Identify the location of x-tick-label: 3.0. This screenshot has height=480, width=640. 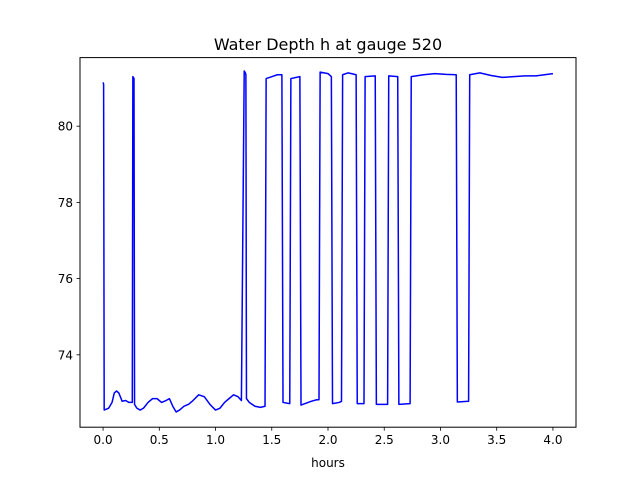
(440, 440).